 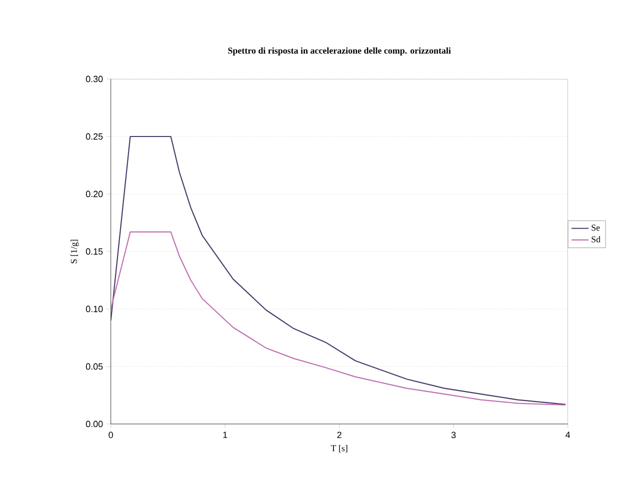 What do you see at coordinates (339, 448) in the screenshot?
I see `x-axis-title: T [s]` at bounding box center [339, 448].